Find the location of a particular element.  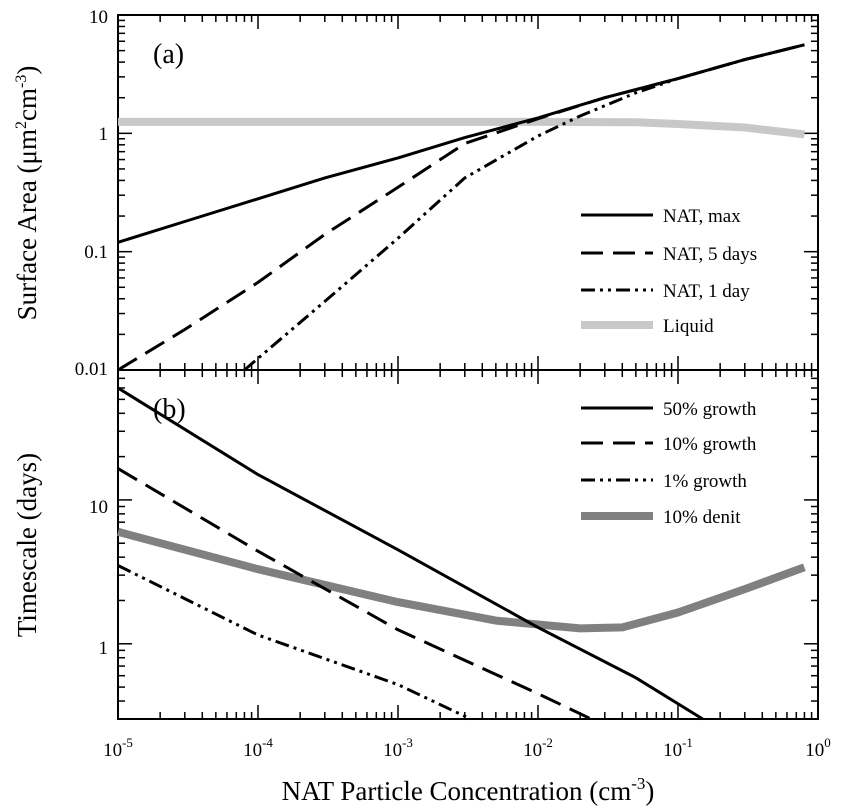

ytick-b-1: 10 is located at coordinates (98, 507).